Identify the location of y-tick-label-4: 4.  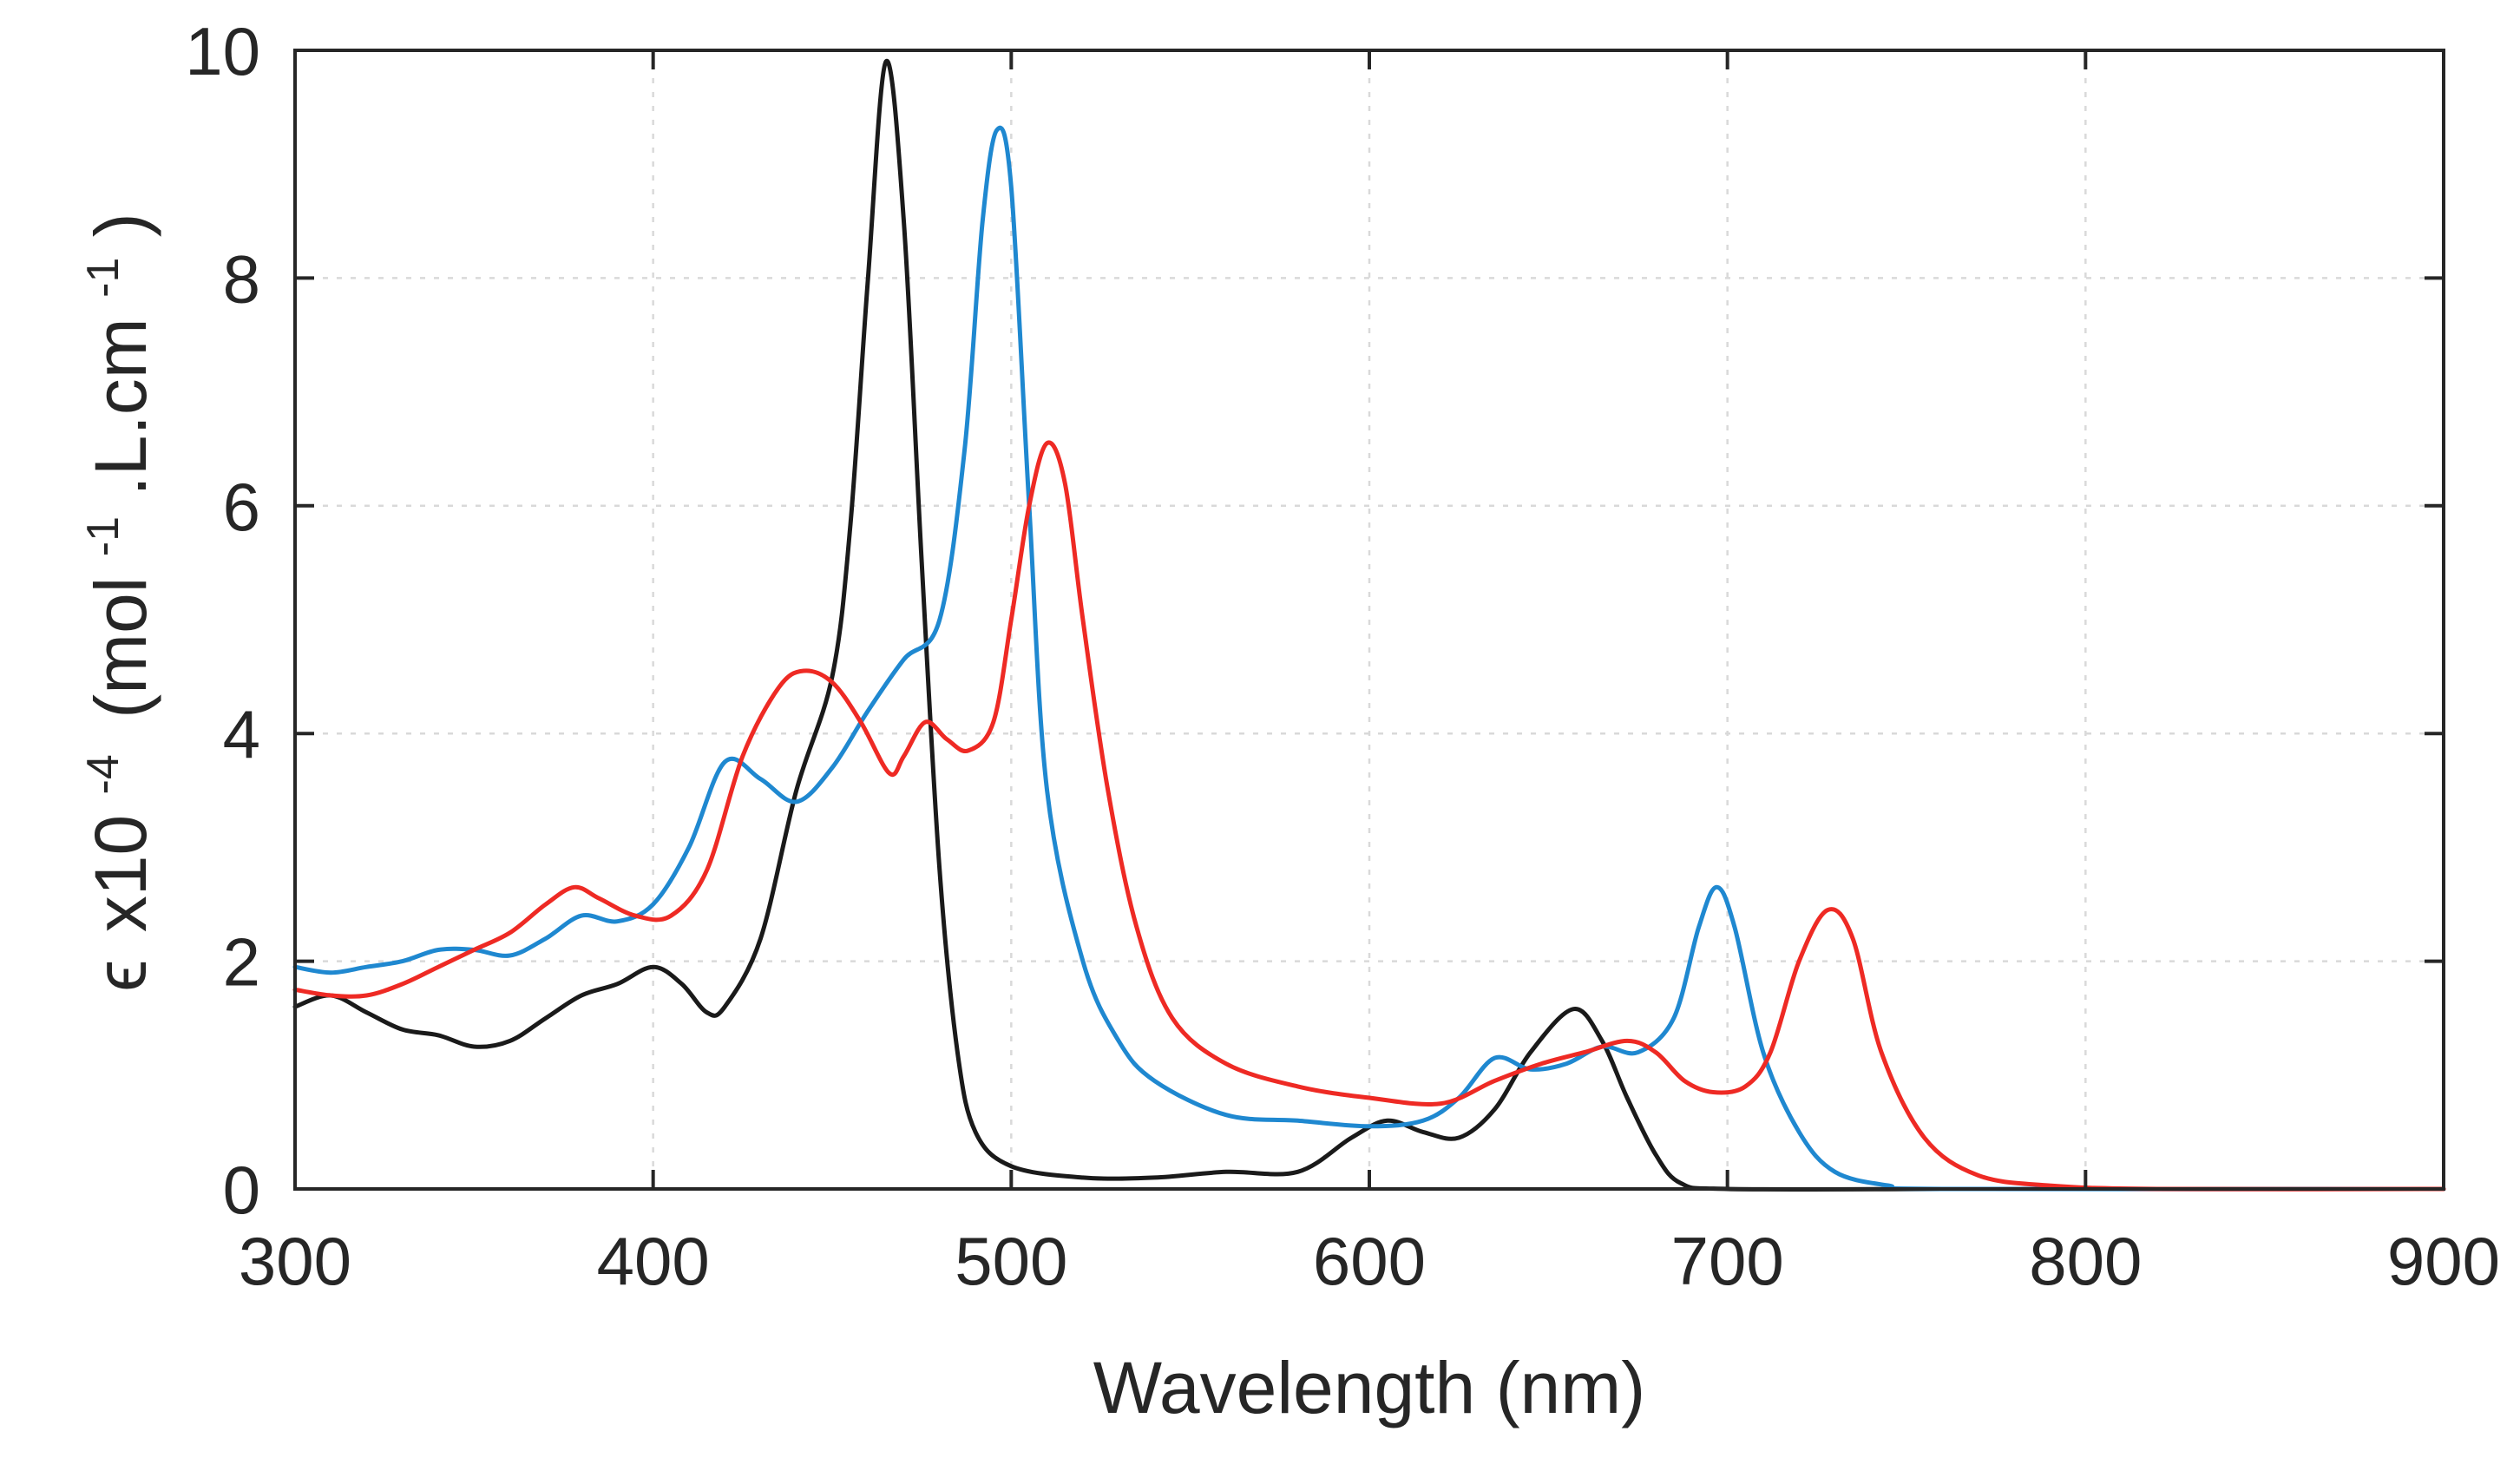
(241, 734).